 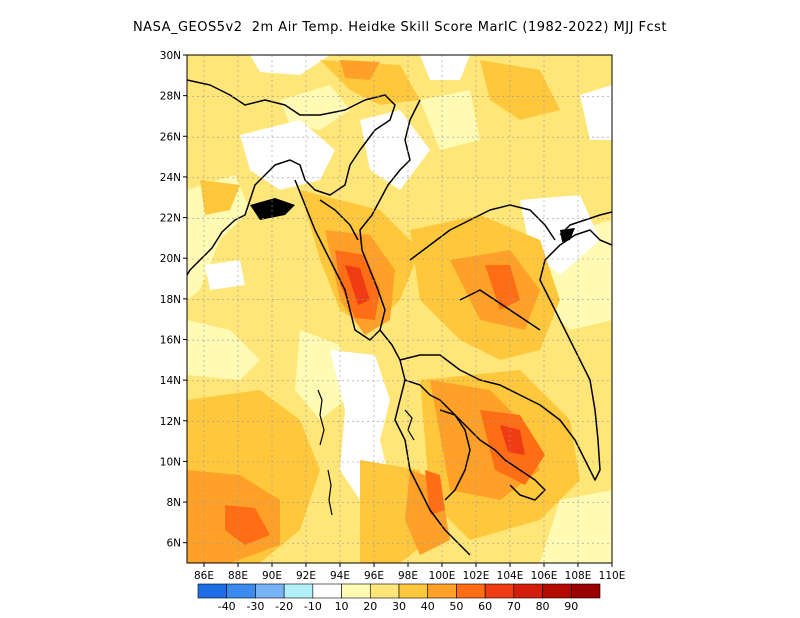 I want to click on colorbar: -40 -30 -20 -10 10 20 30 40 50 60 70 80 90, so click(x=399, y=598).